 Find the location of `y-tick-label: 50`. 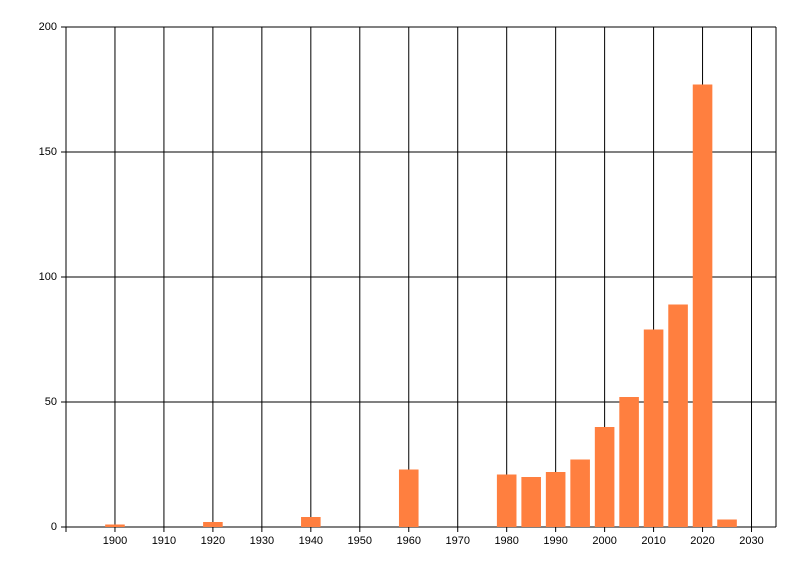

y-tick-label: 50 is located at coordinates (51, 402).